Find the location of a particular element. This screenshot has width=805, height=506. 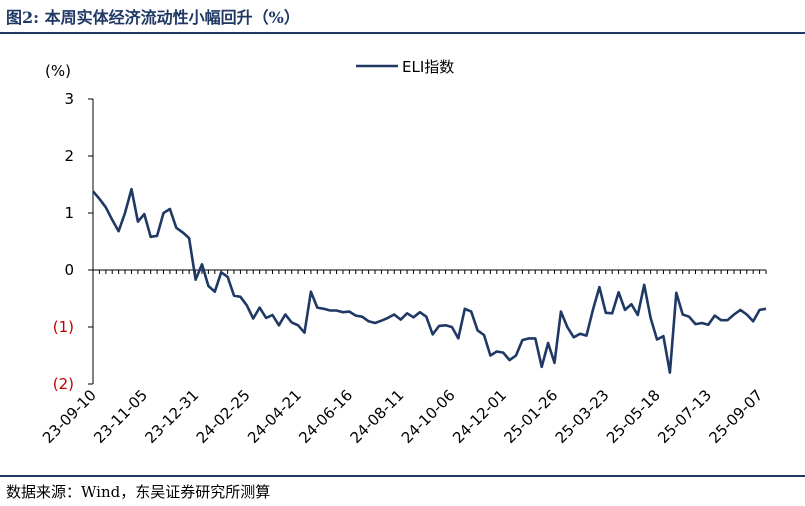

x-tick-label: 24-08-11 is located at coordinates (377, 416).